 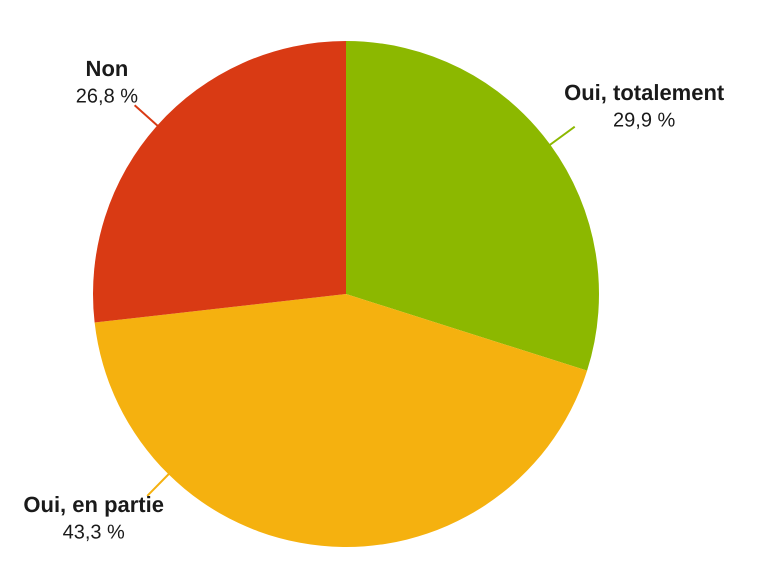 What do you see at coordinates (644, 92) in the screenshot?
I see `slice-label: Oui, totalement` at bounding box center [644, 92].